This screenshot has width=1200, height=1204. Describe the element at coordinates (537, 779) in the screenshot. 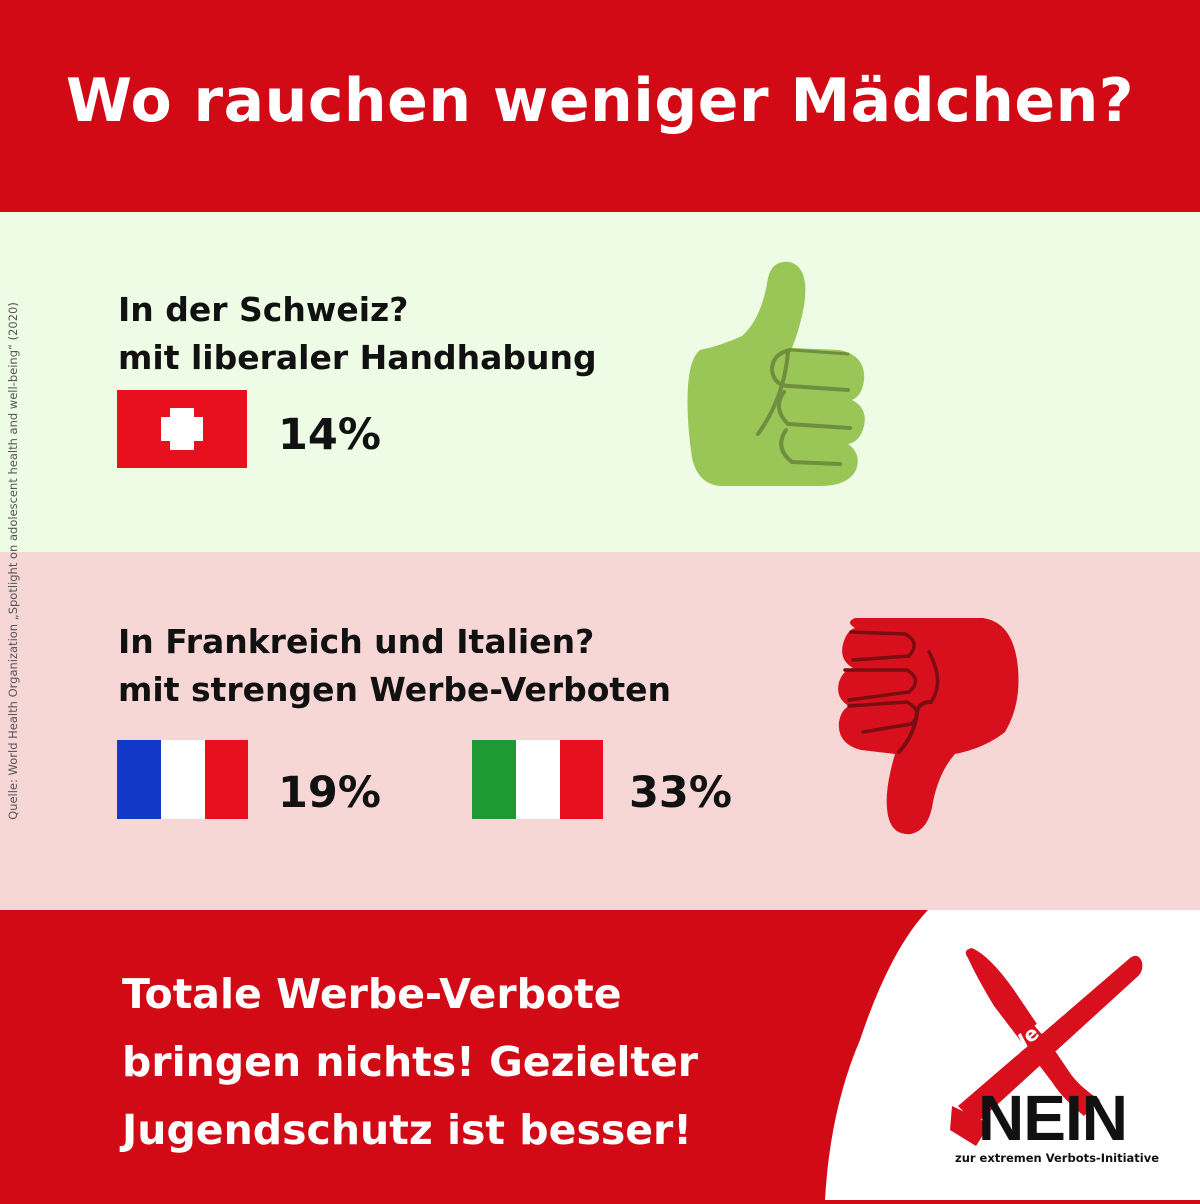

I see `italian-flag-icon` at that location.